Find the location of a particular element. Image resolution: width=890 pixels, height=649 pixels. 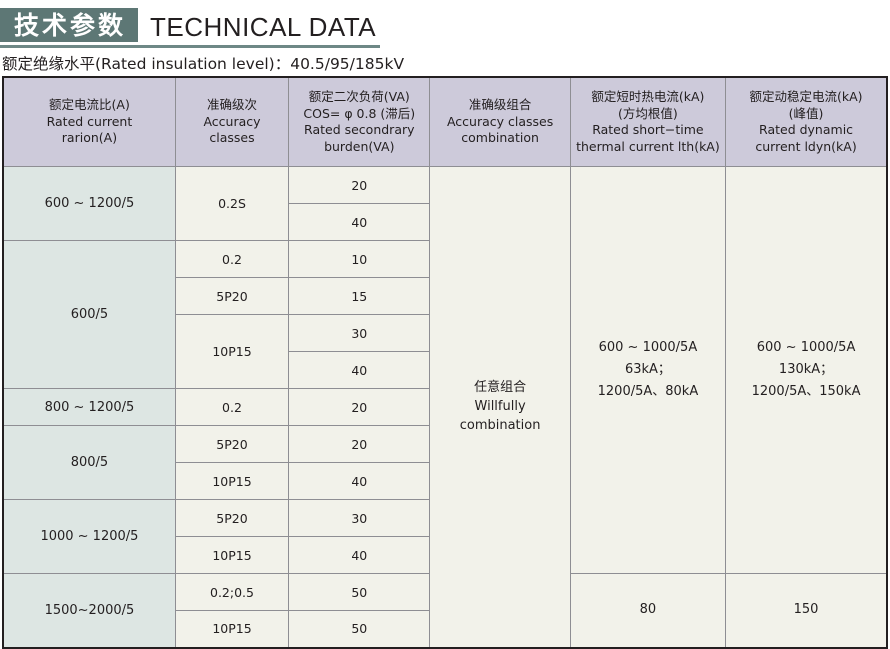

header-line: COS= φ 0.8 (滞后) is located at coordinates (359, 113).